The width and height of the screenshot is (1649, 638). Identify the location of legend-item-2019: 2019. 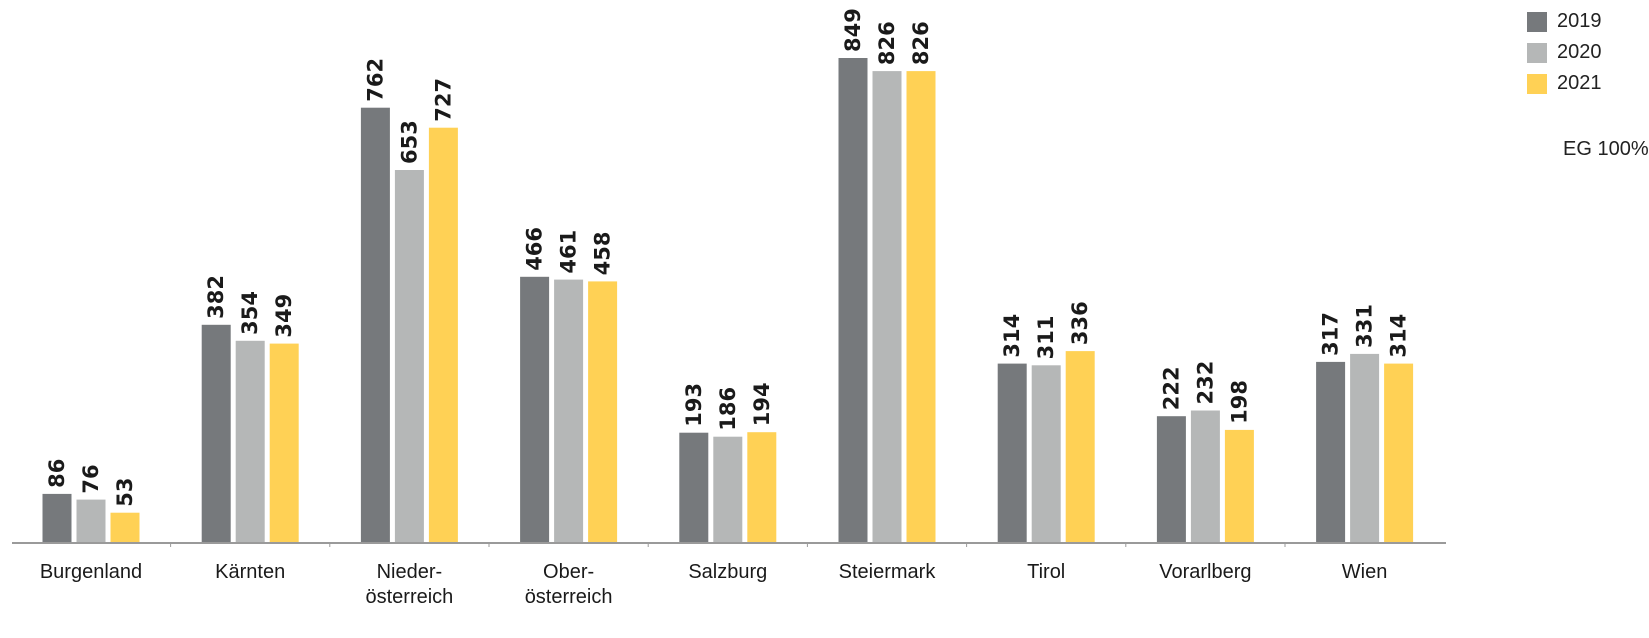
(1564, 21).